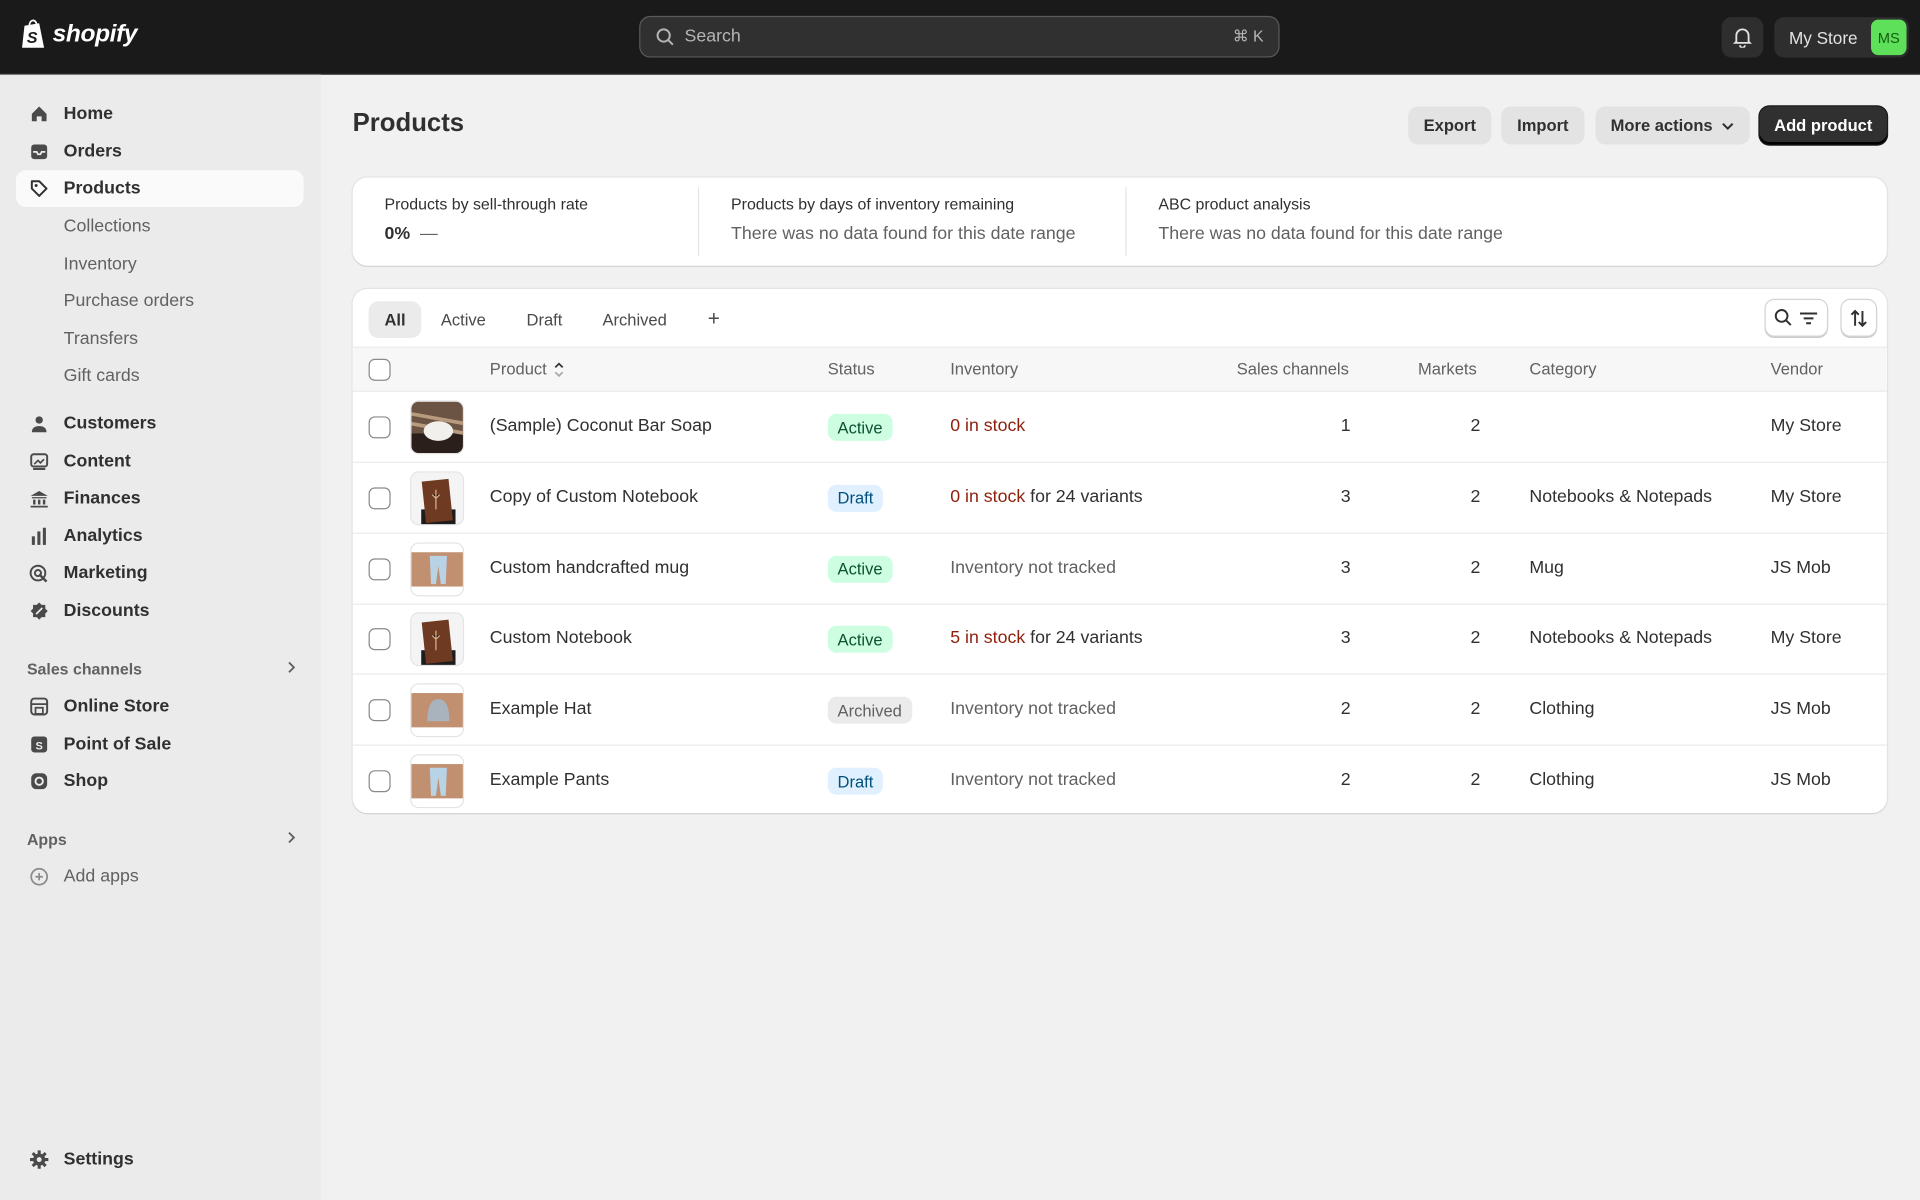 The height and width of the screenshot is (1200, 1920). Describe the element at coordinates (79, 34) in the screenshot. I see `shopify-logo: S shopify` at that location.